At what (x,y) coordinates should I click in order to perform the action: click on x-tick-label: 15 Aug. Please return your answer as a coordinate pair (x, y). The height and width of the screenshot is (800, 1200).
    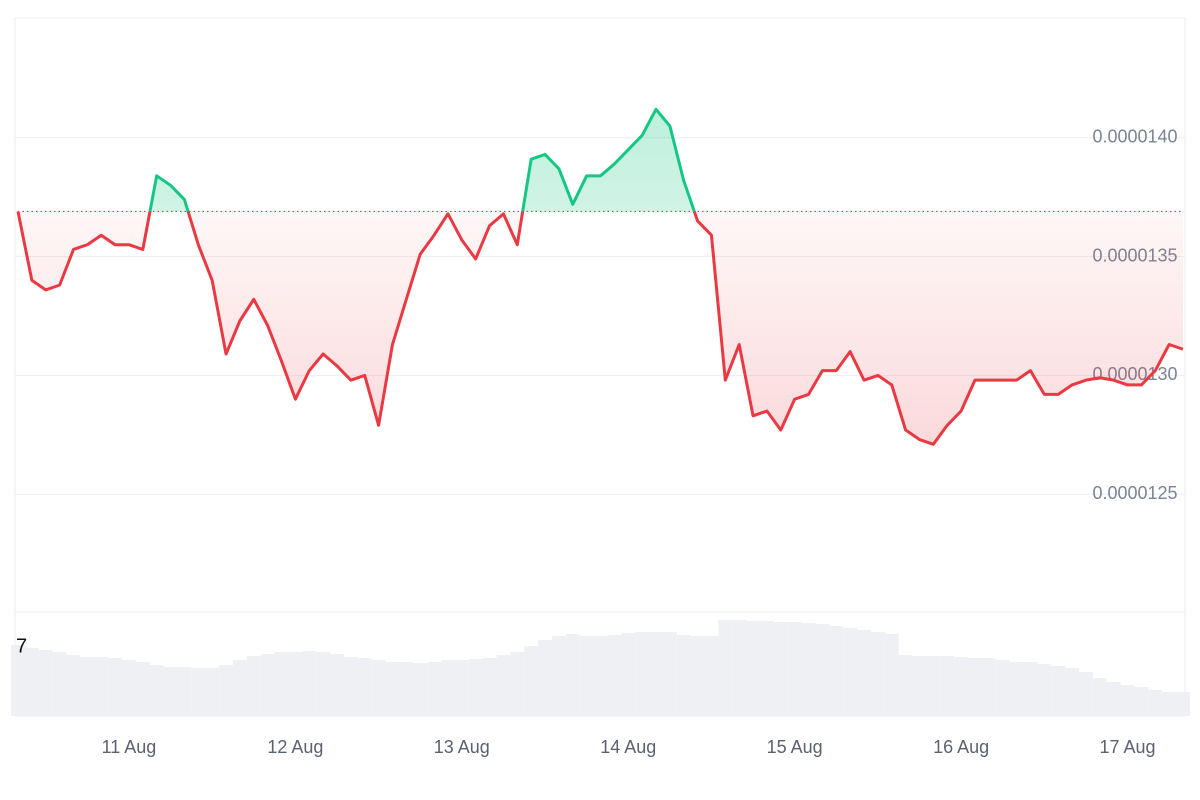
    Looking at the image, I should click on (795, 747).